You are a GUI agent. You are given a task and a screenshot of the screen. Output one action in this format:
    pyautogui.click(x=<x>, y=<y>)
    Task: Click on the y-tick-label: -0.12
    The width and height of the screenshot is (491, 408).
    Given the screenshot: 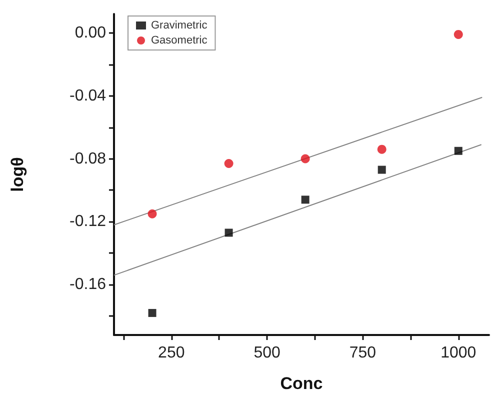 What is the action you would take?
    pyautogui.click(x=88, y=221)
    